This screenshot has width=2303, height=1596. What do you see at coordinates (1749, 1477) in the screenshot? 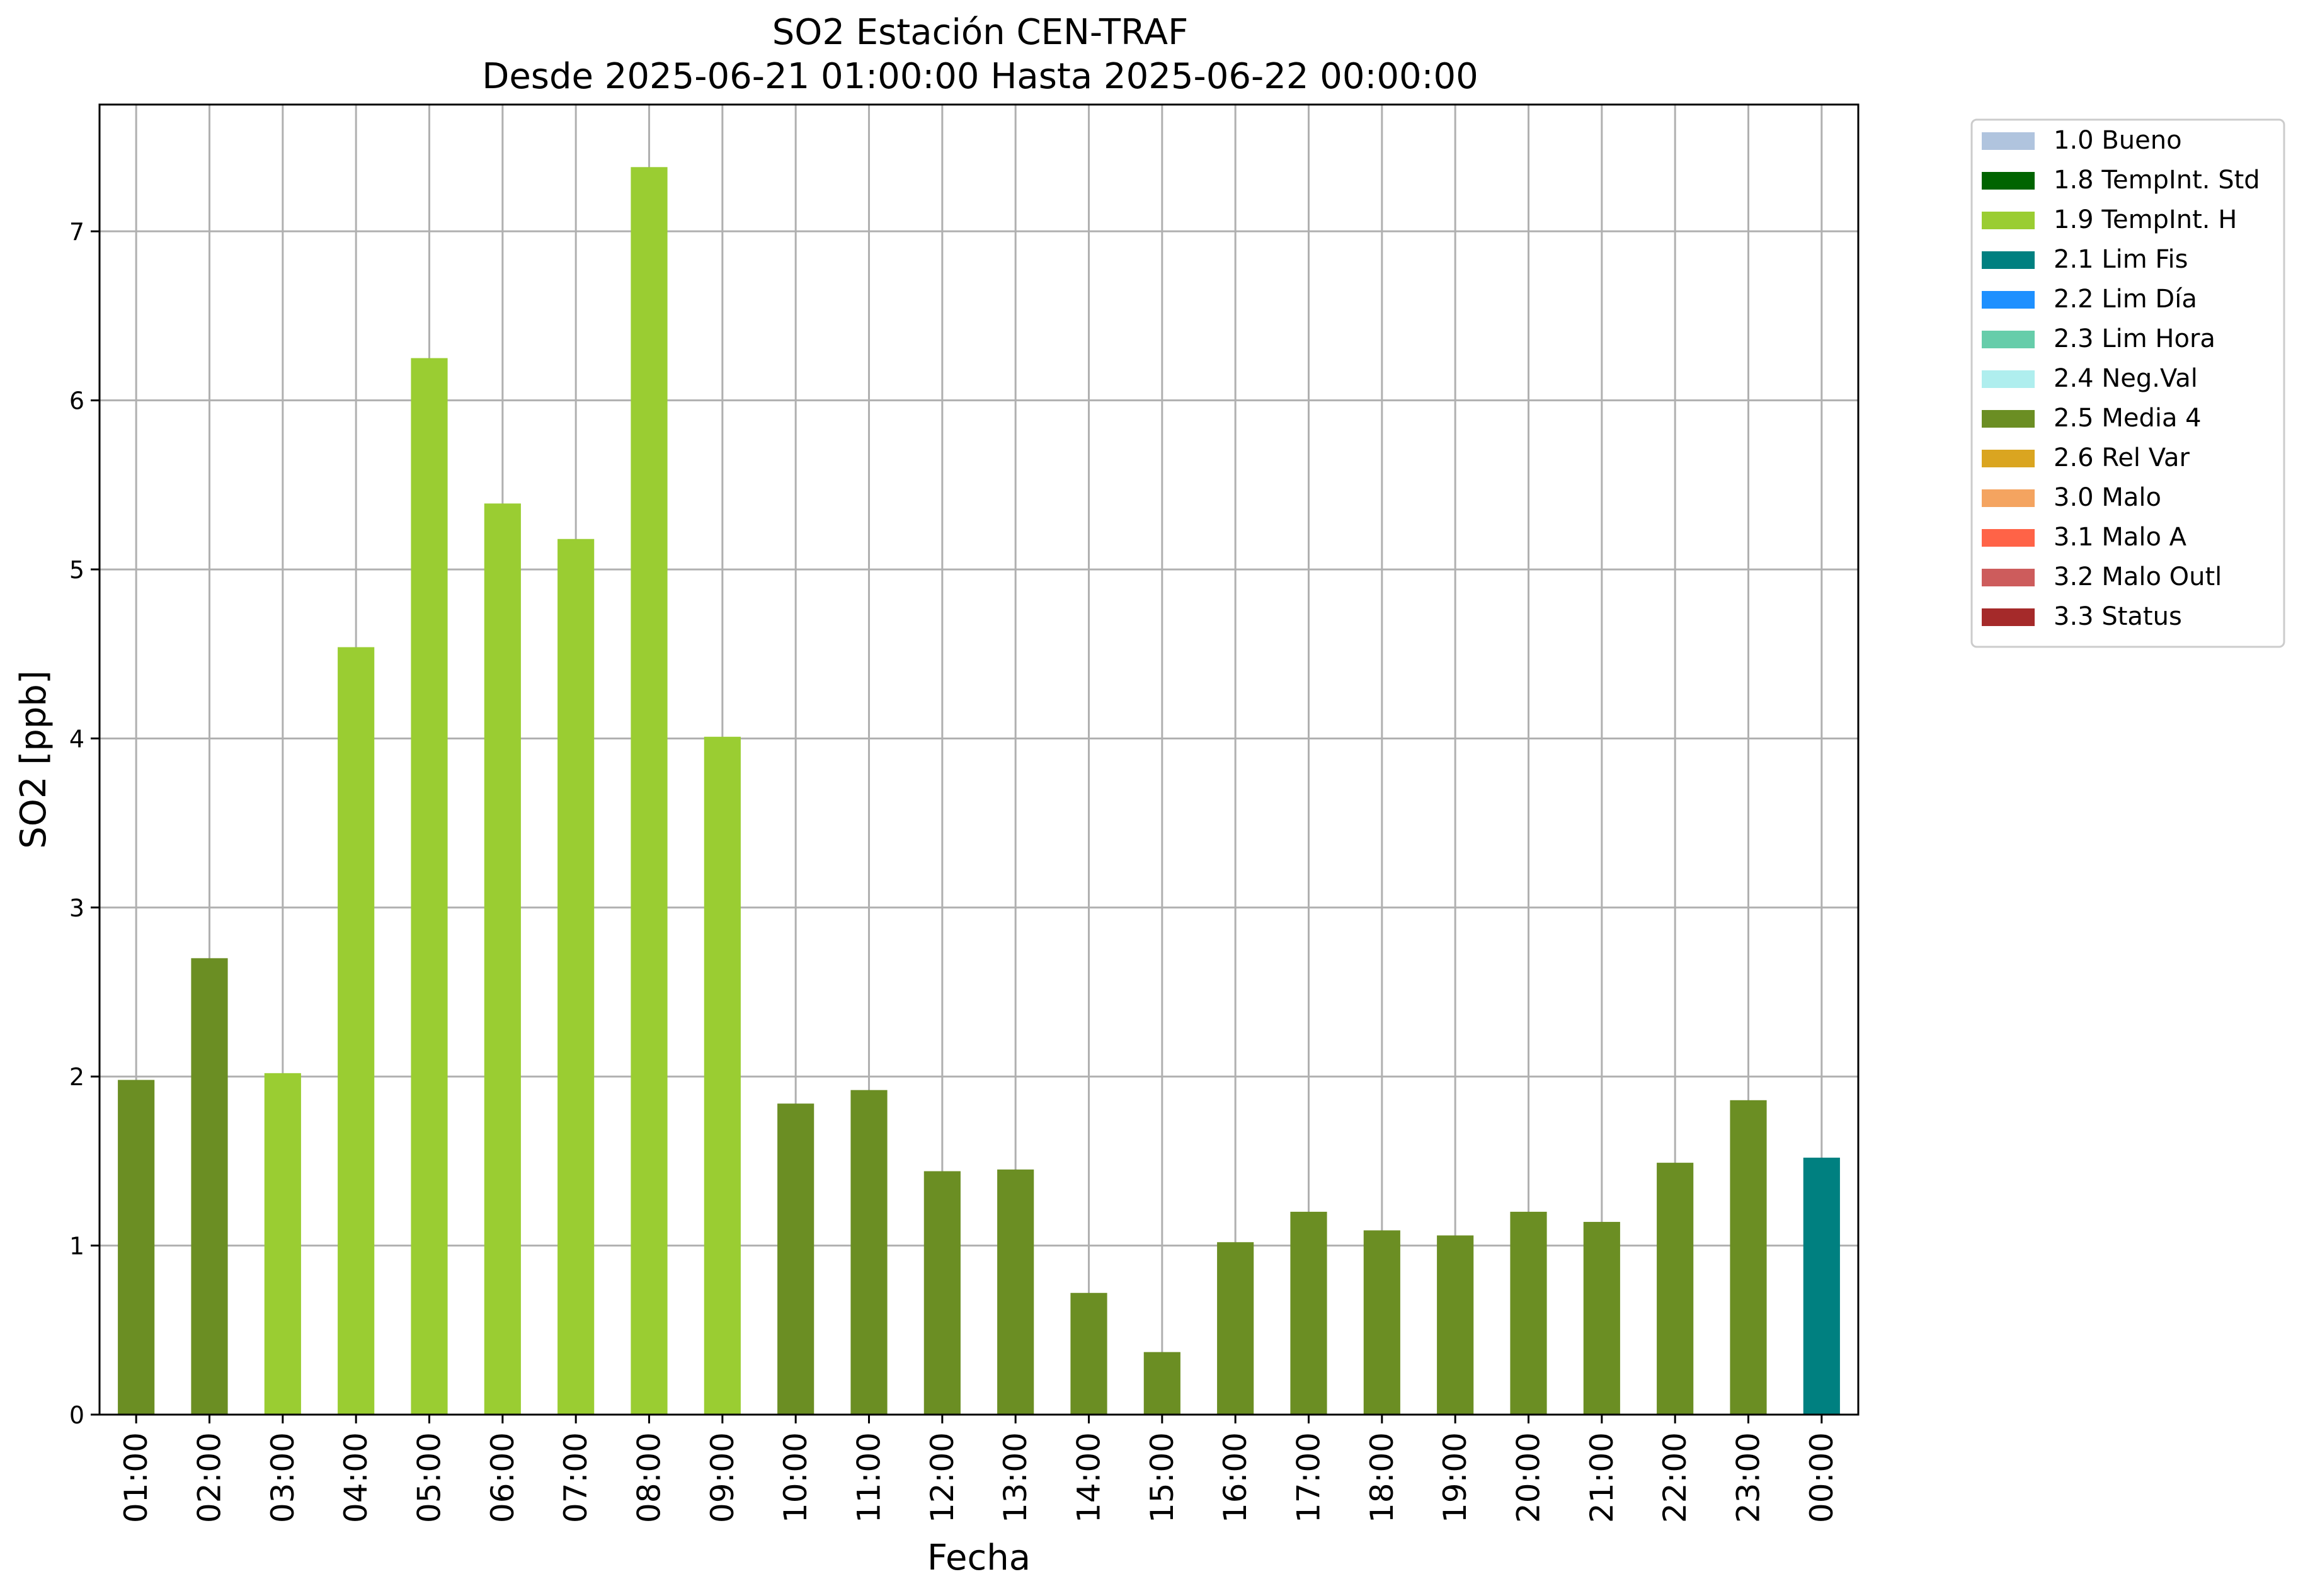
I see `x-tick-label: 23:00` at bounding box center [1749, 1477].